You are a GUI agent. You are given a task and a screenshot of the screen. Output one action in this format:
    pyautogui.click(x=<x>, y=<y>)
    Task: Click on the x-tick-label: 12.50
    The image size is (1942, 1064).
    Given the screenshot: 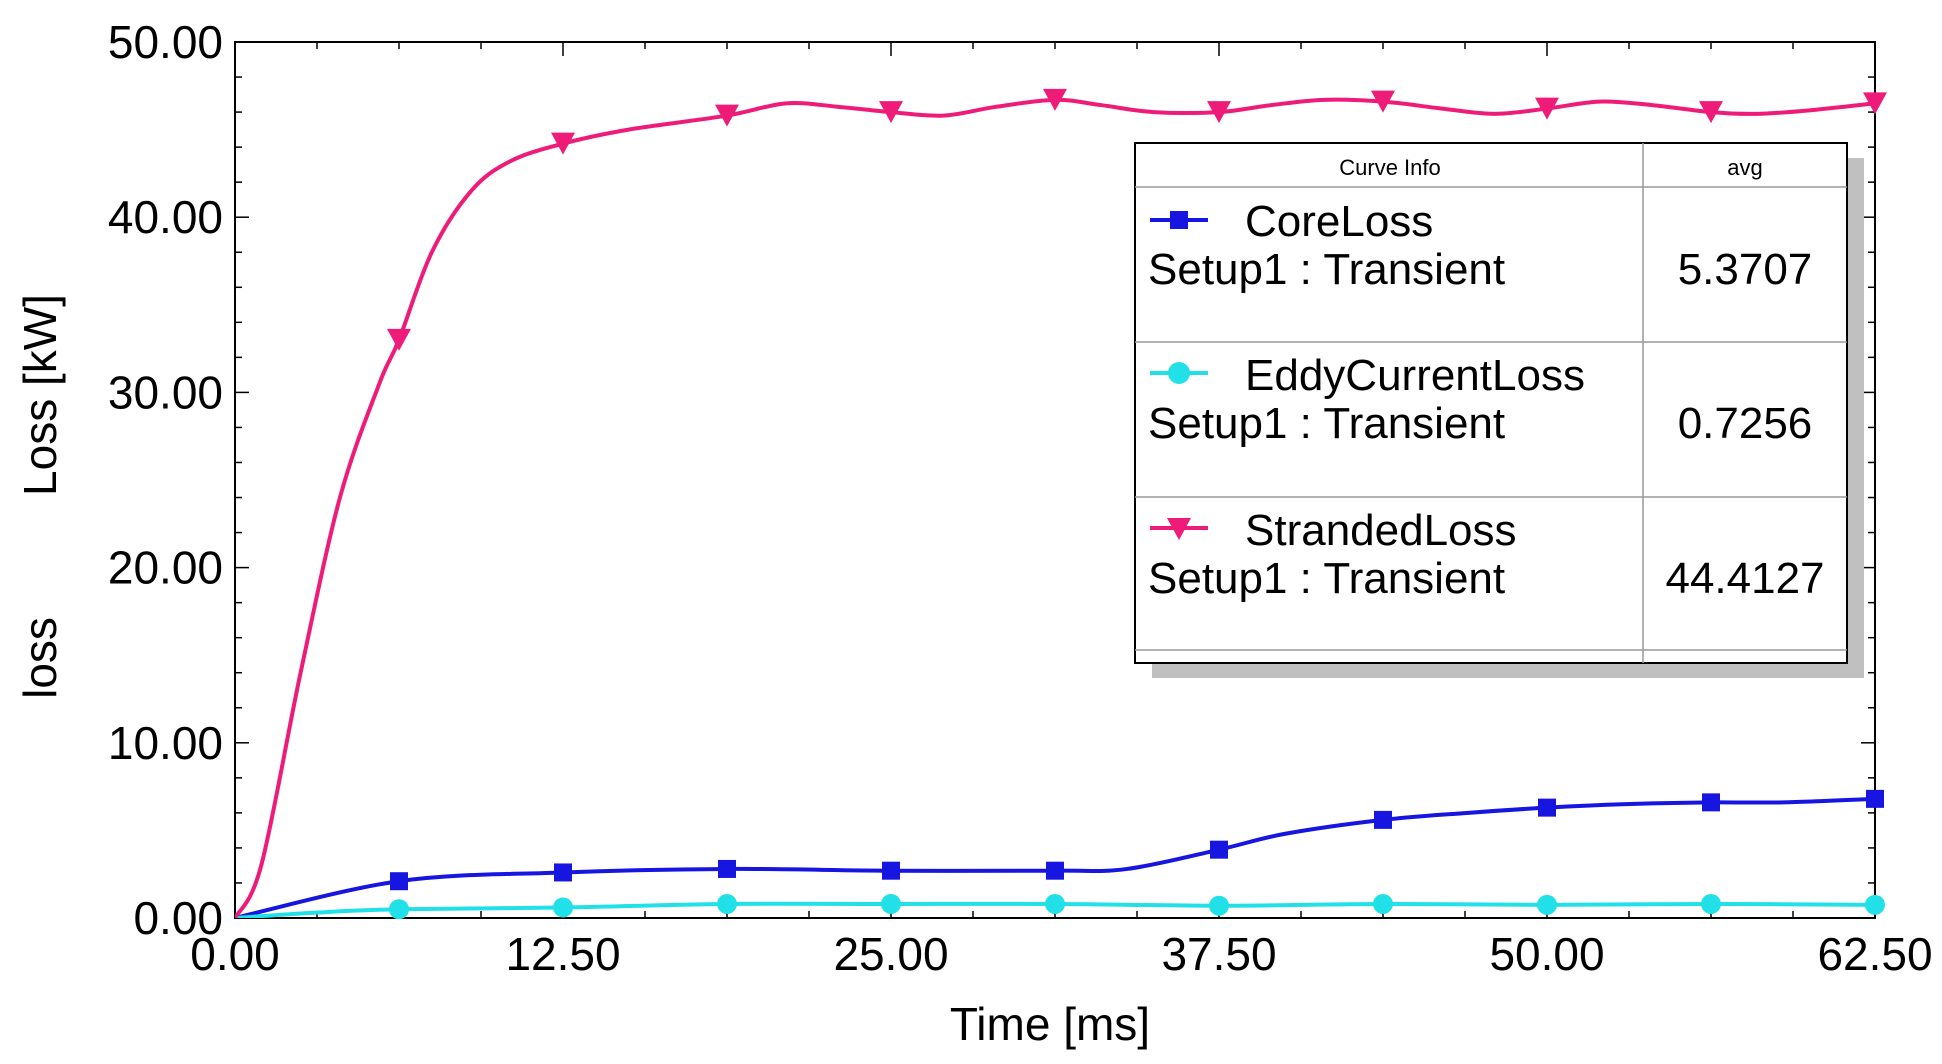 What is the action you would take?
    pyautogui.click(x=562, y=954)
    